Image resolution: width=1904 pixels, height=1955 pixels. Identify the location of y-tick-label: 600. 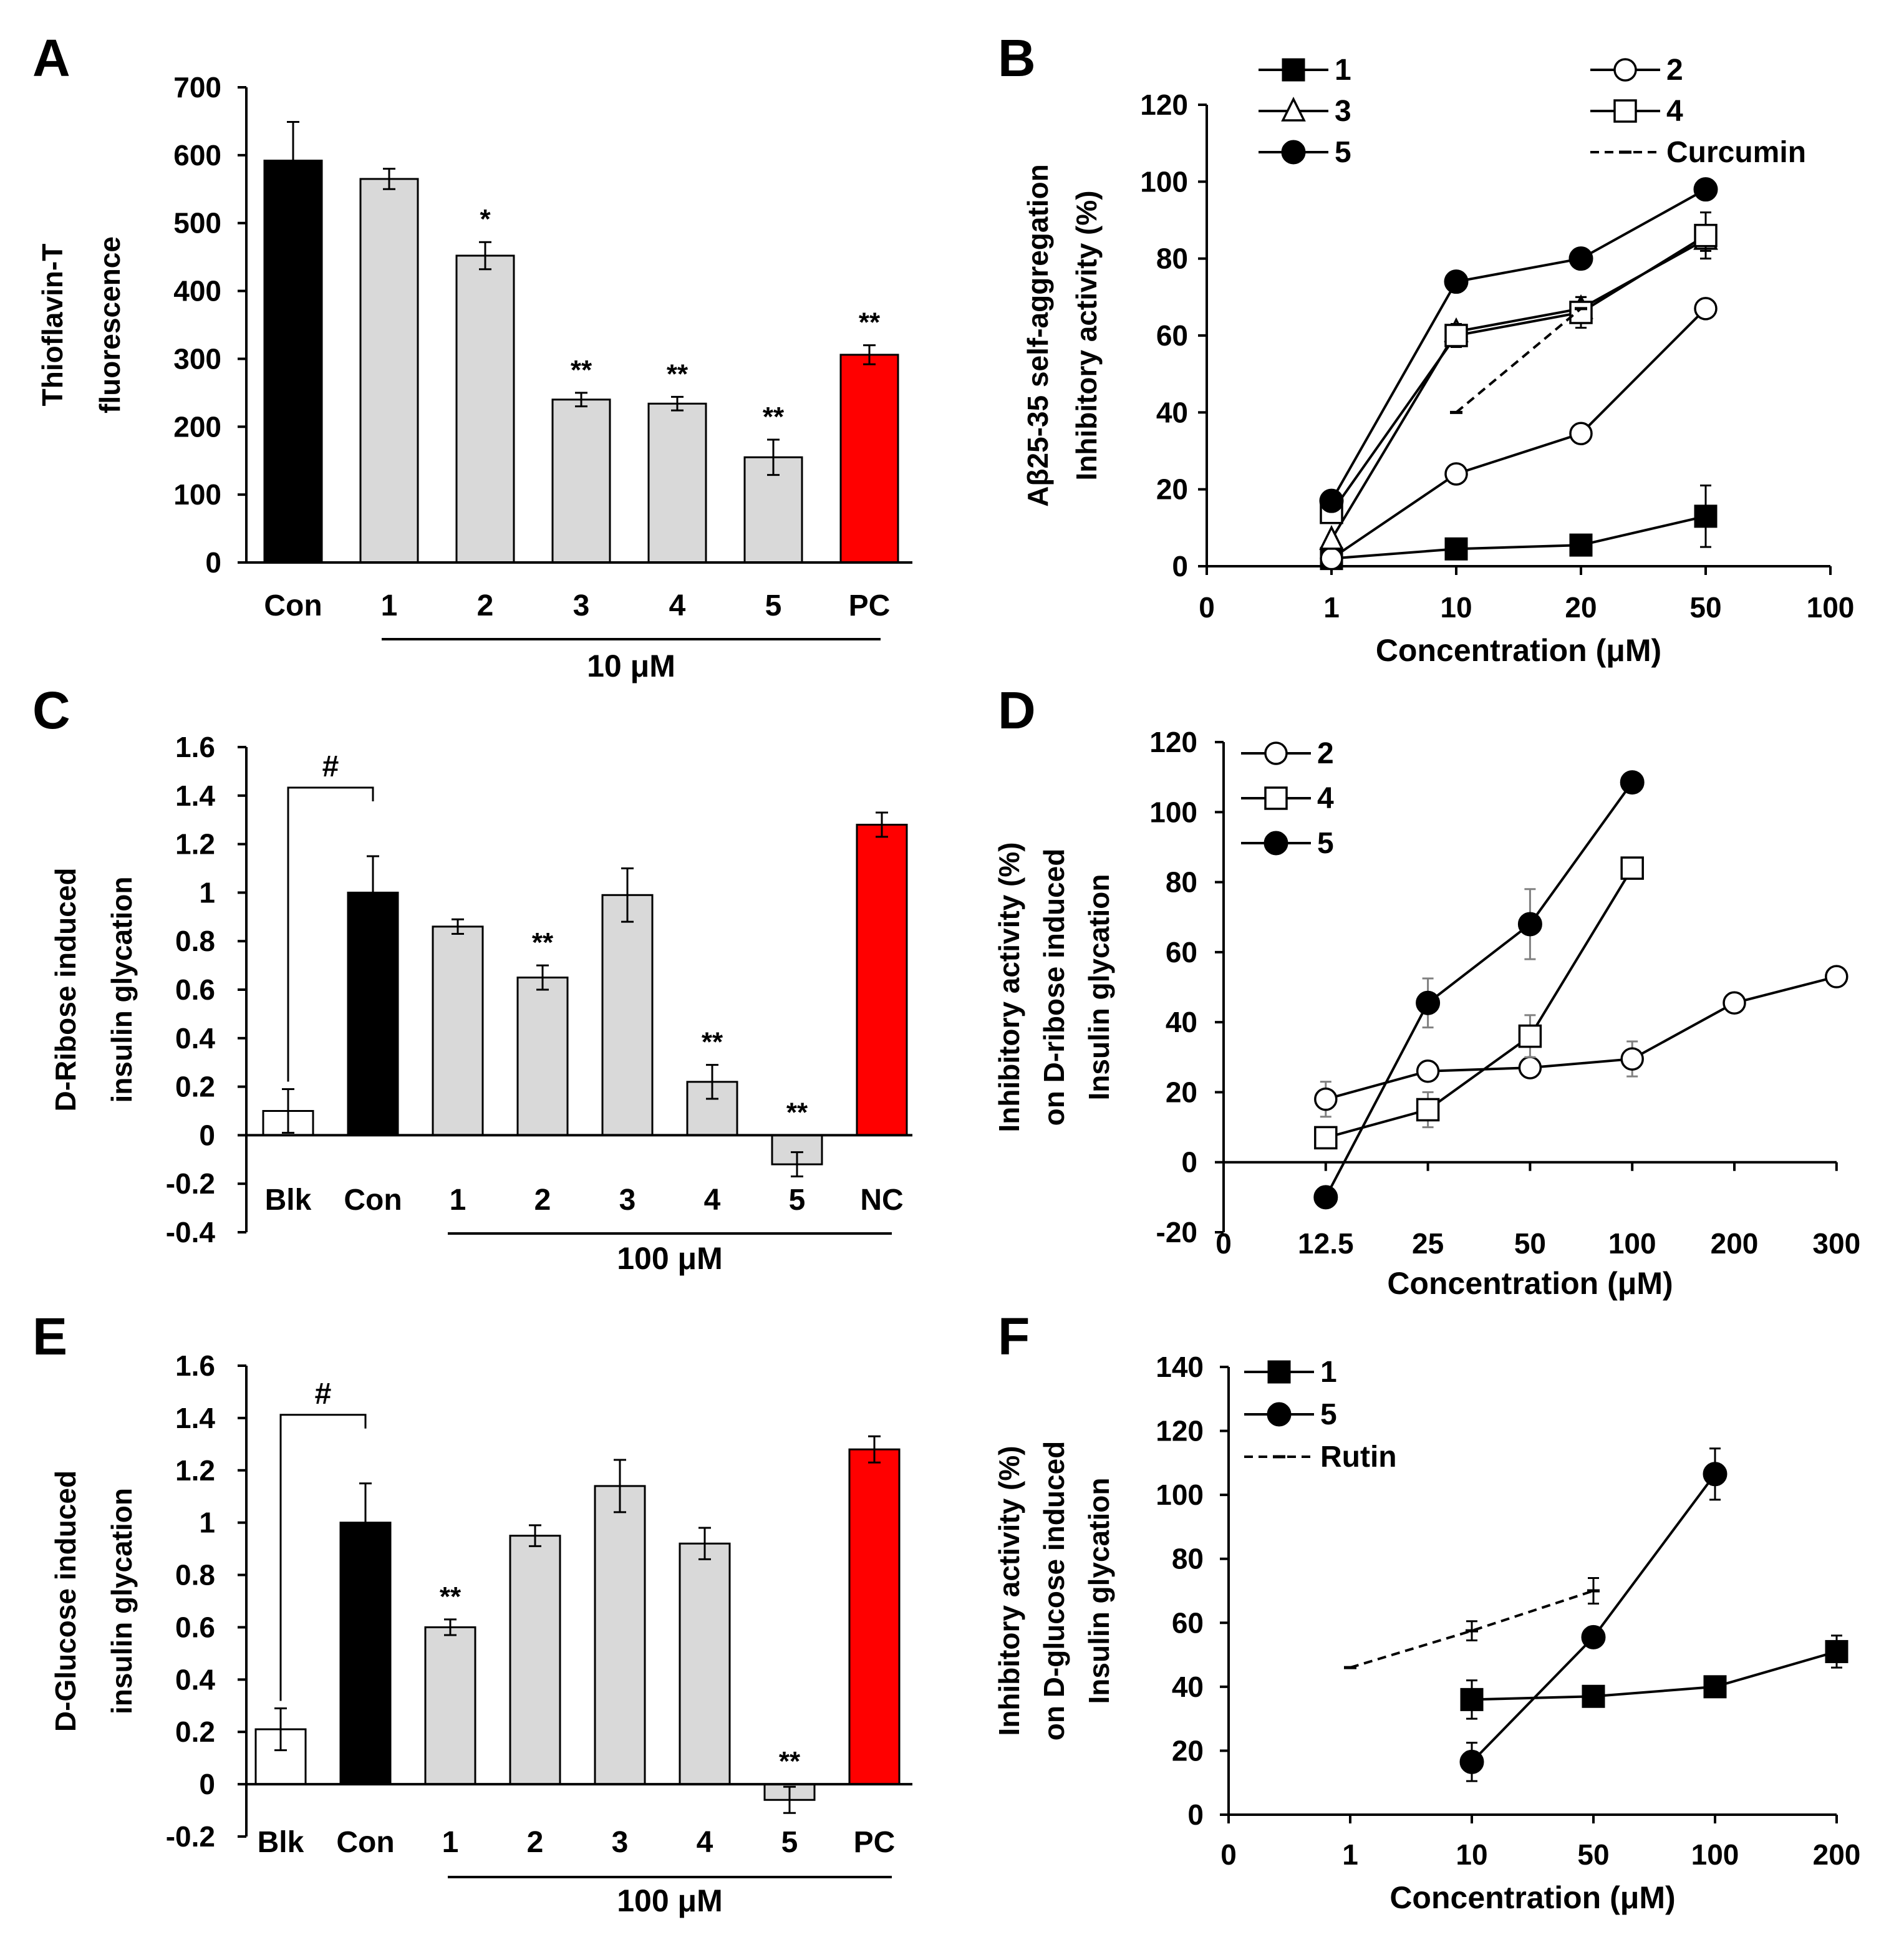
(197, 155).